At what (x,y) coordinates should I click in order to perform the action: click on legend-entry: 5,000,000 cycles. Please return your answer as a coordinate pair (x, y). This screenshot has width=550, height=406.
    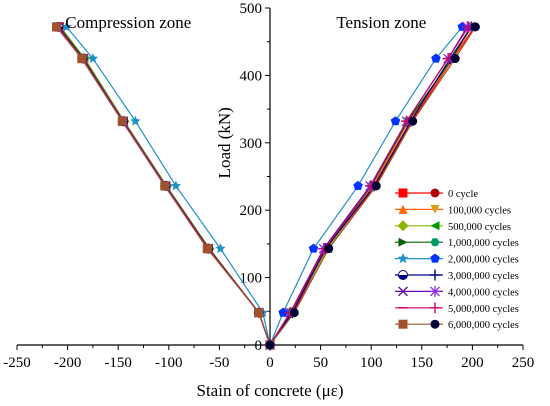
    Looking at the image, I should click on (457, 308).